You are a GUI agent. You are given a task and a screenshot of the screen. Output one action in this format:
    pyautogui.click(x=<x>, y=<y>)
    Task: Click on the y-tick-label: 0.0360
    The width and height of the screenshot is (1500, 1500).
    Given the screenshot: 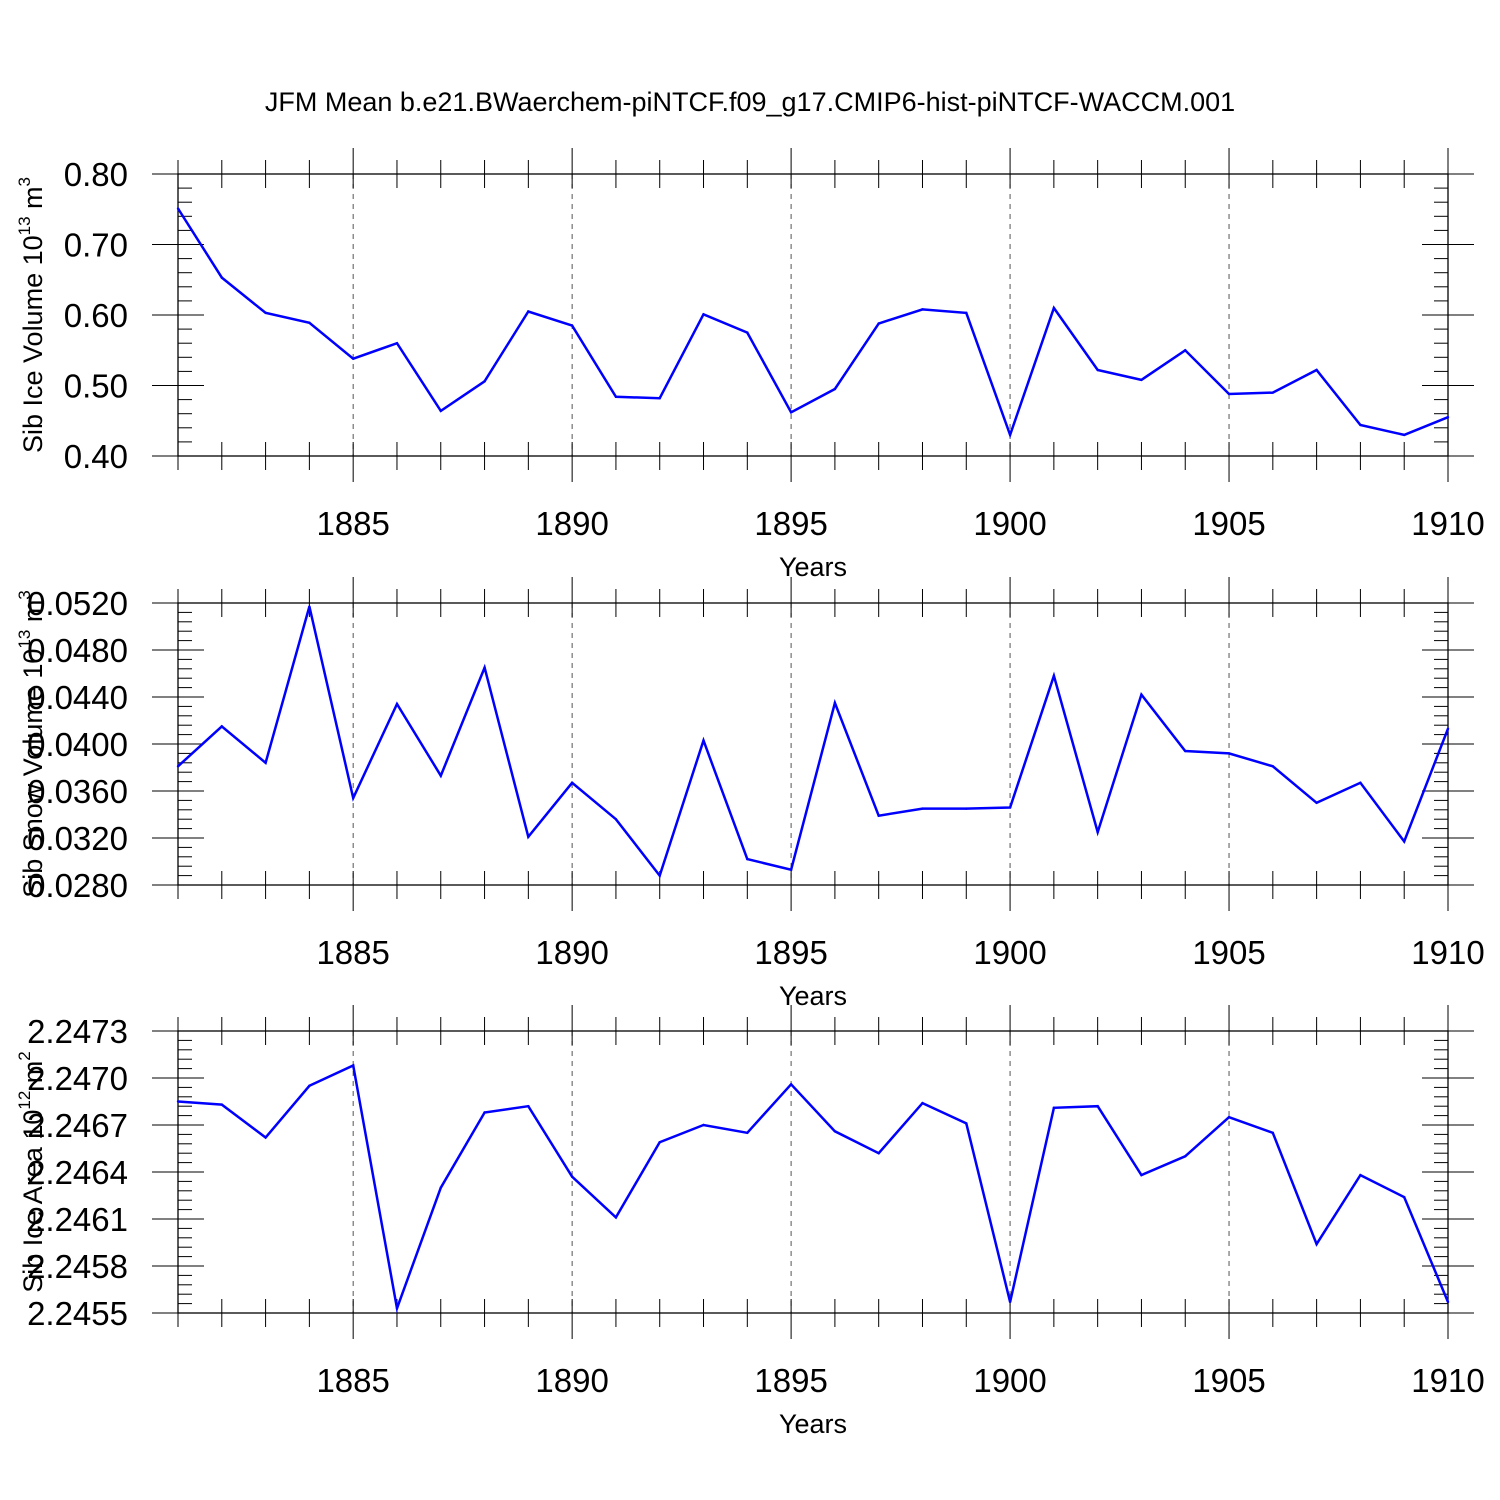 What is the action you would take?
    pyautogui.click(x=77, y=791)
    